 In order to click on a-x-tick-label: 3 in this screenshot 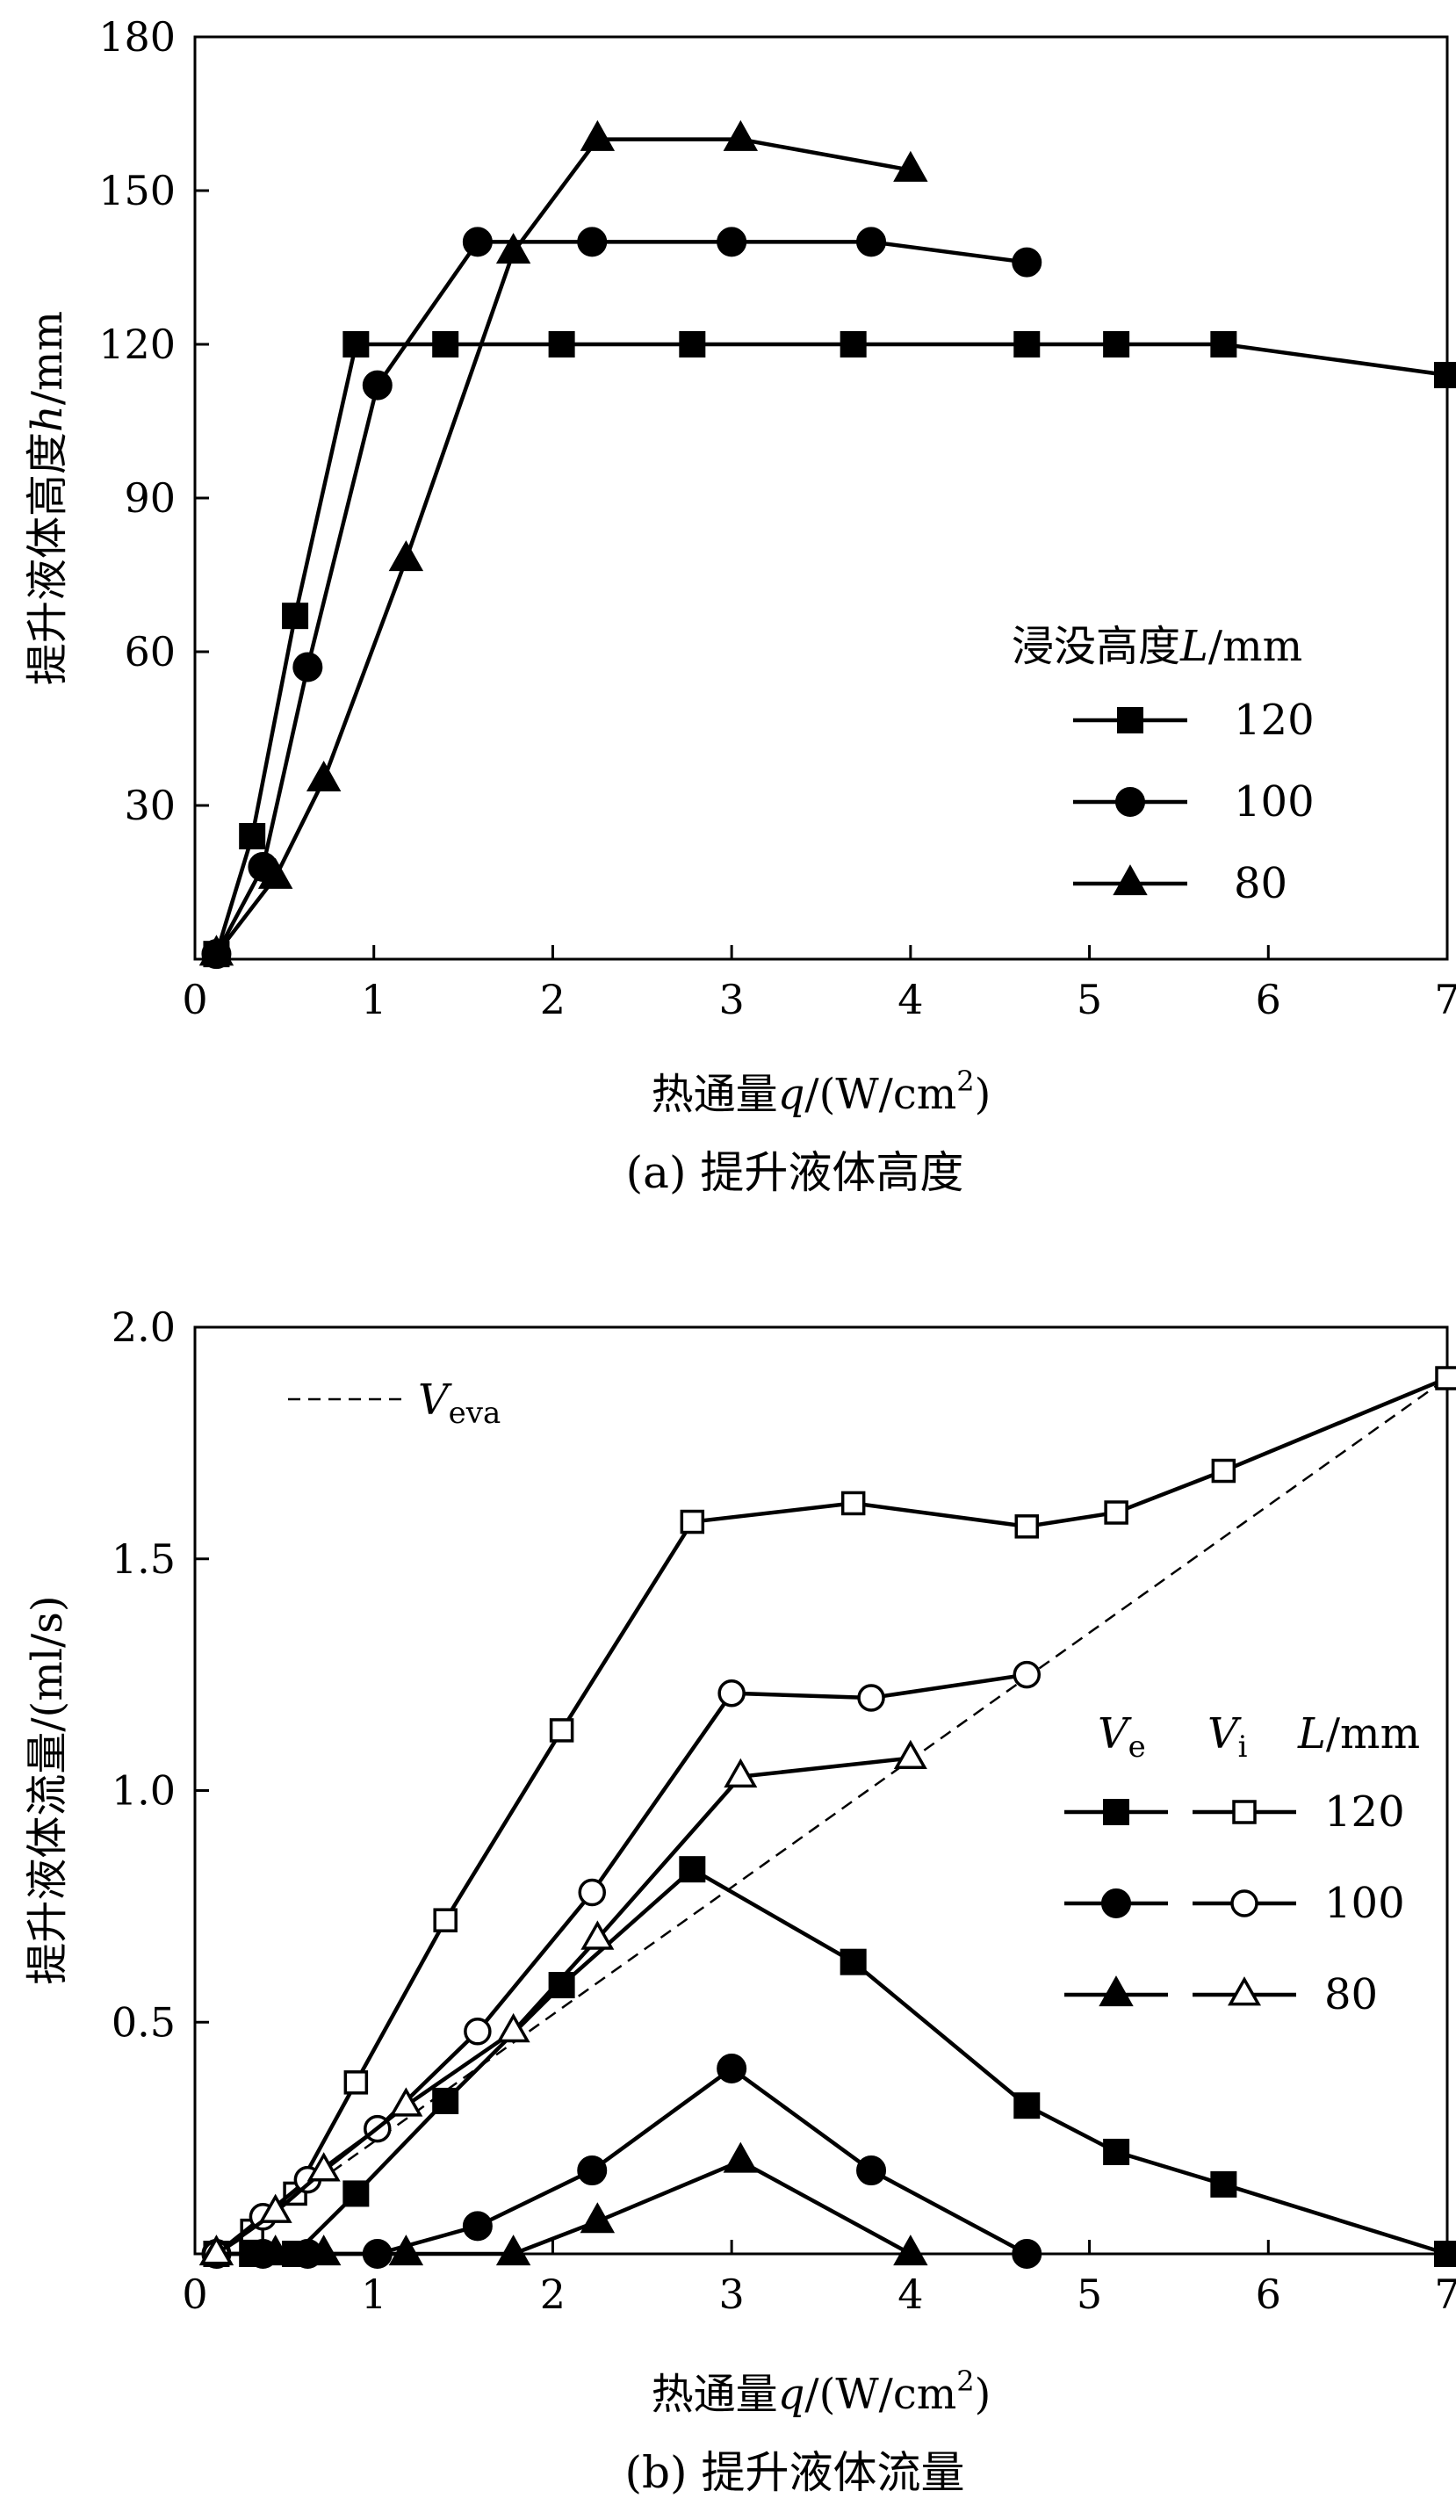, I will do `click(732, 999)`.